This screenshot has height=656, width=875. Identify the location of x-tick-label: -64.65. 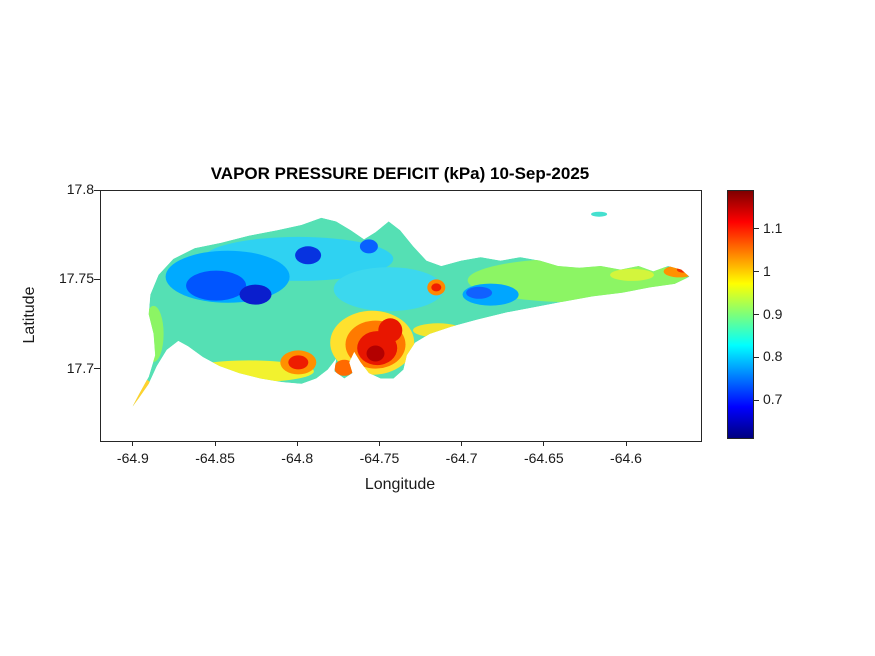
(543, 458).